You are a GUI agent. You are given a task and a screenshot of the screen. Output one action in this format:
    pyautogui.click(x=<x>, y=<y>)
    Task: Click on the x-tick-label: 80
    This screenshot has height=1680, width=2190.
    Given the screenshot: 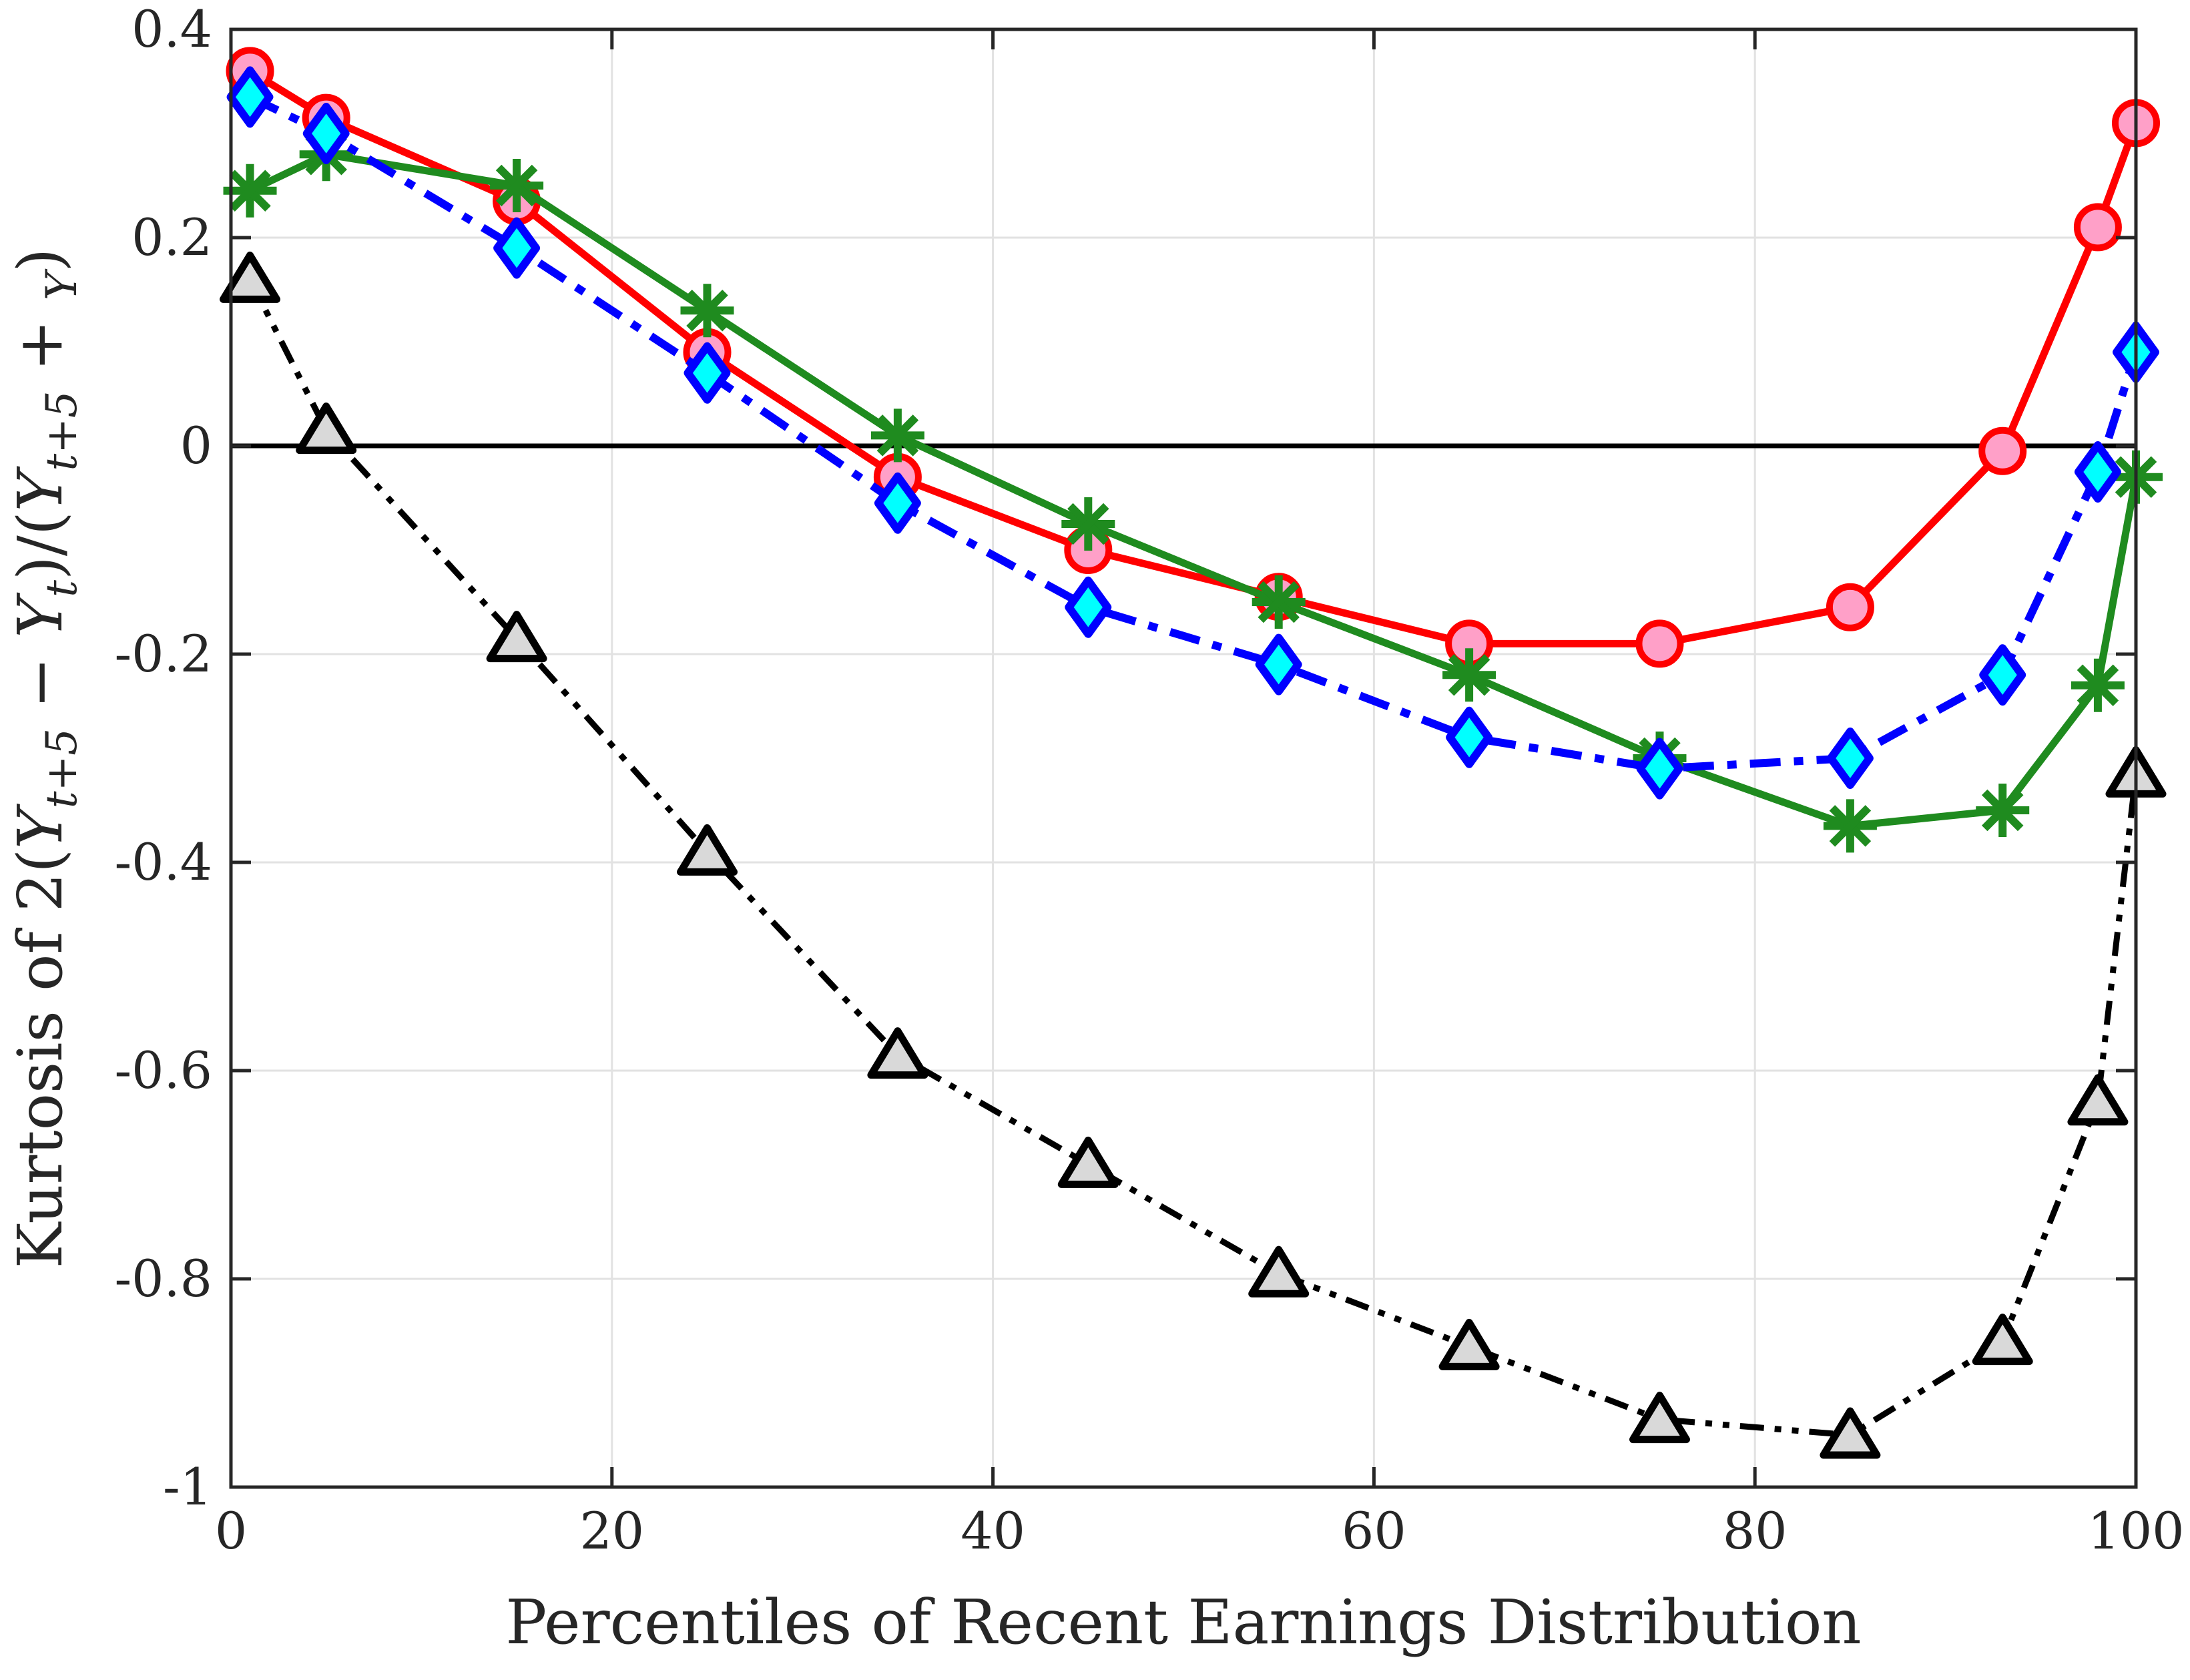 What is the action you would take?
    pyautogui.click(x=1755, y=1531)
    